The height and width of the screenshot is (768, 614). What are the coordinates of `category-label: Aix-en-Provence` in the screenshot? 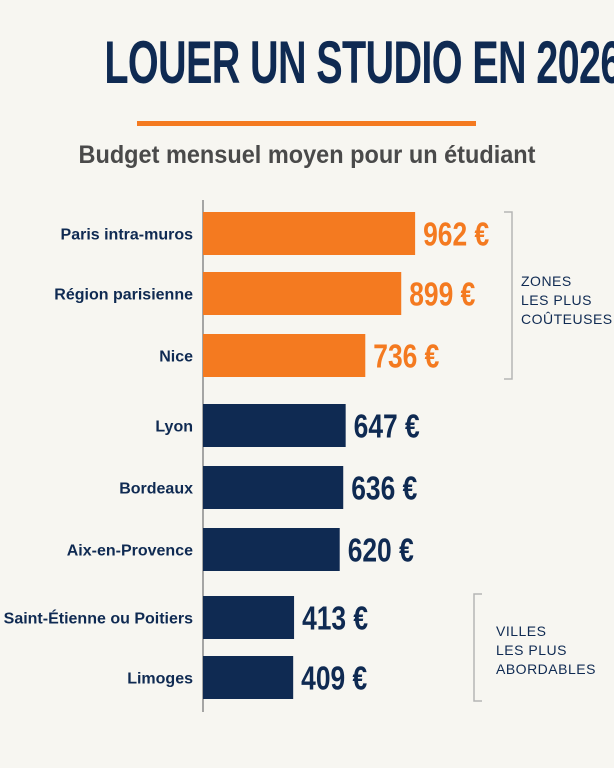 It's located at (130, 551).